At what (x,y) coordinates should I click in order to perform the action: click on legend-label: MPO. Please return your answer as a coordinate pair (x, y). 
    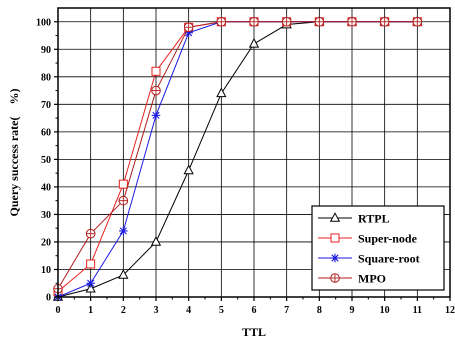
    Looking at the image, I should click on (372, 279).